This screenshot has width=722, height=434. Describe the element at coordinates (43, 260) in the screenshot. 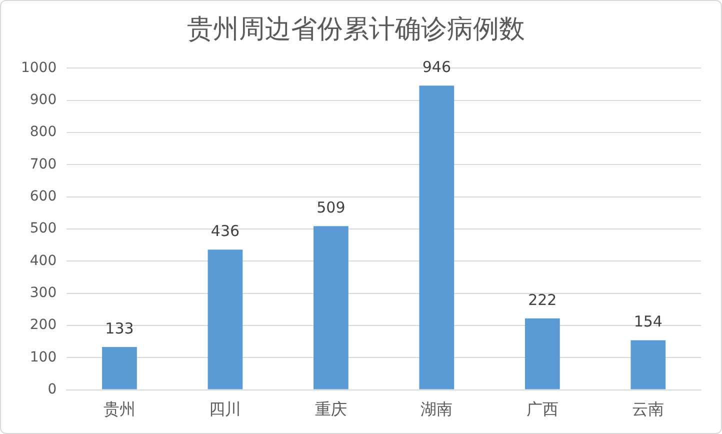

I see `y-tick-label: 400` at that location.